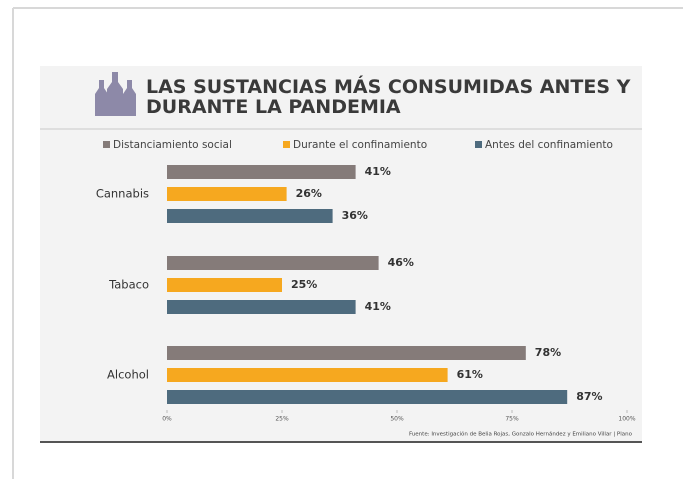  What do you see at coordinates (549, 145) in the screenshot?
I see `legend-label: Antes del confinamiento` at bounding box center [549, 145].